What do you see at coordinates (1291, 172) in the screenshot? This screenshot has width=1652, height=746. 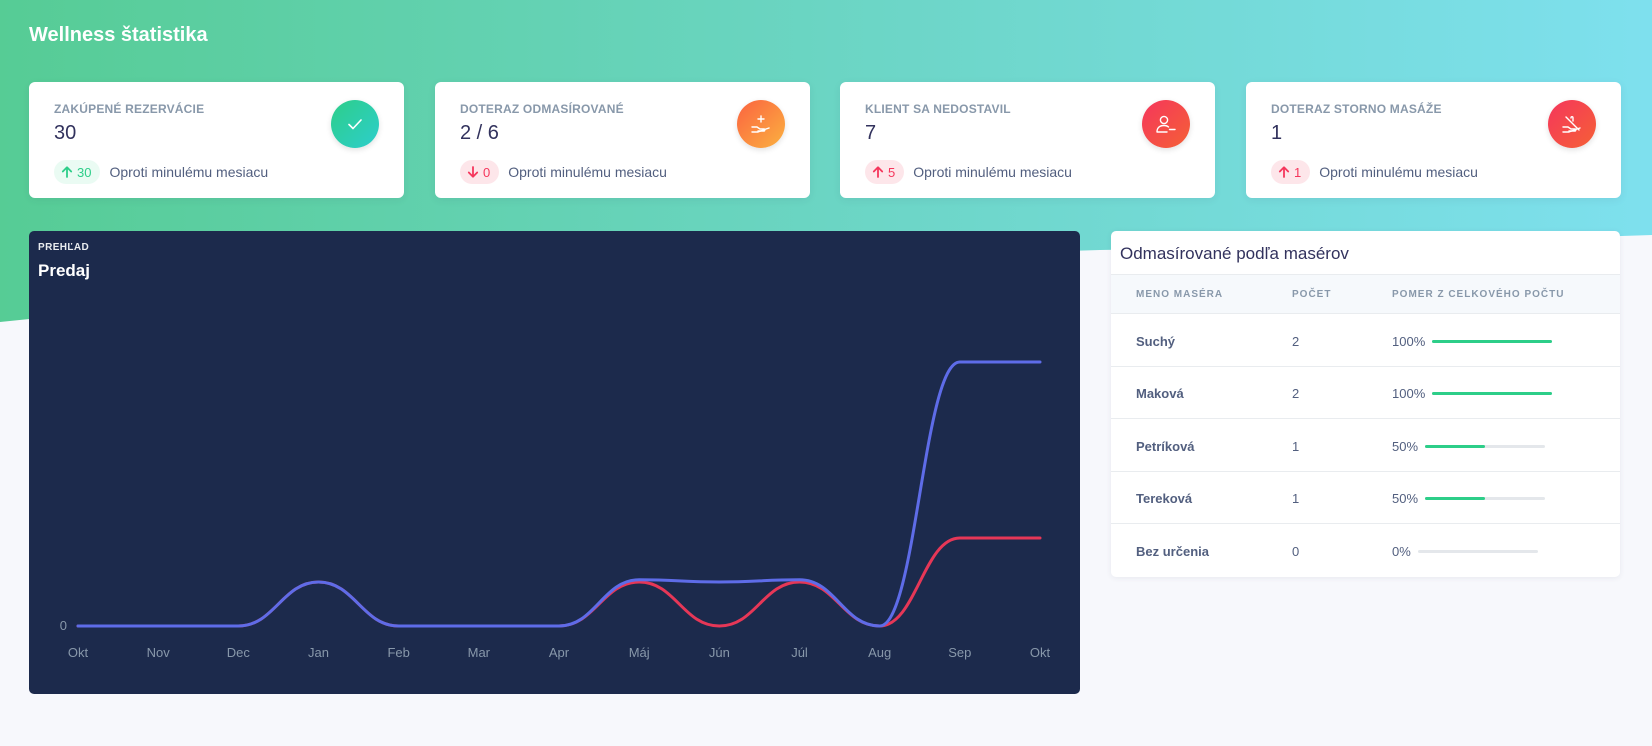 I see `change-badge: 1` at bounding box center [1291, 172].